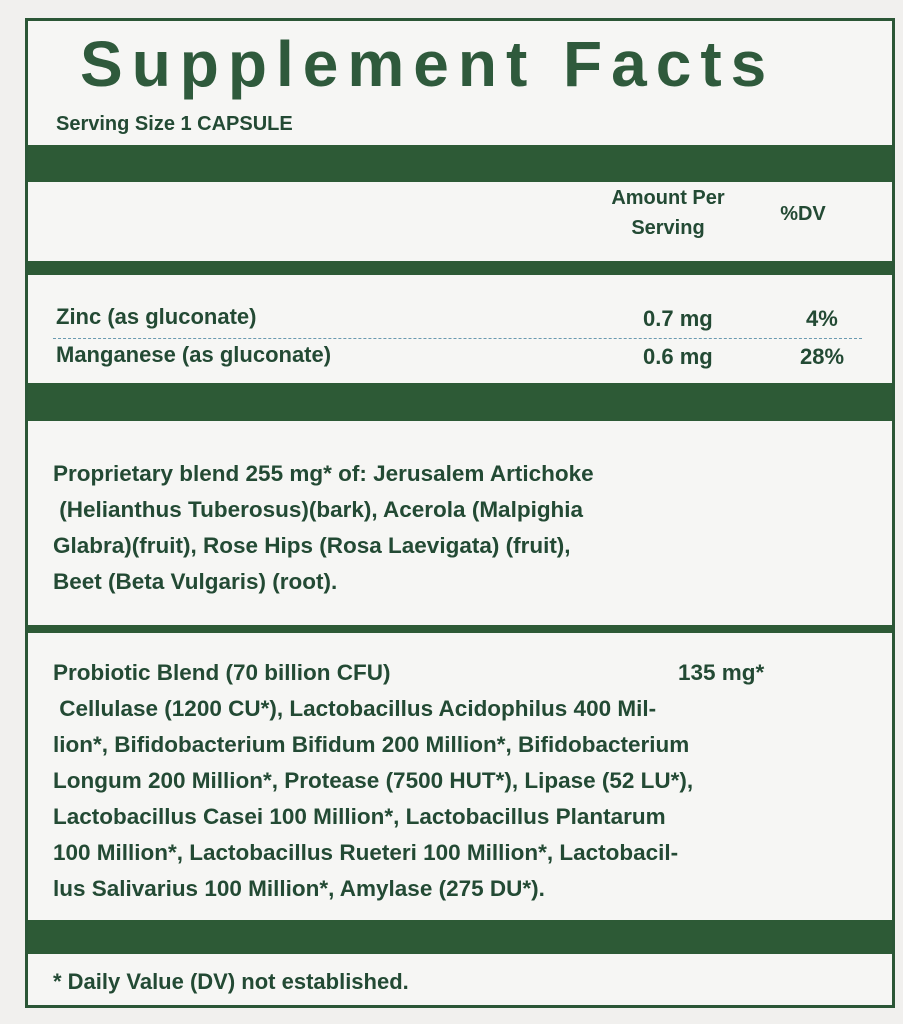 This screenshot has width=903, height=1024. What do you see at coordinates (668, 213) in the screenshot?
I see `amount-per-serving-header: Amount Per Serving` at bounding box center [668, 213].